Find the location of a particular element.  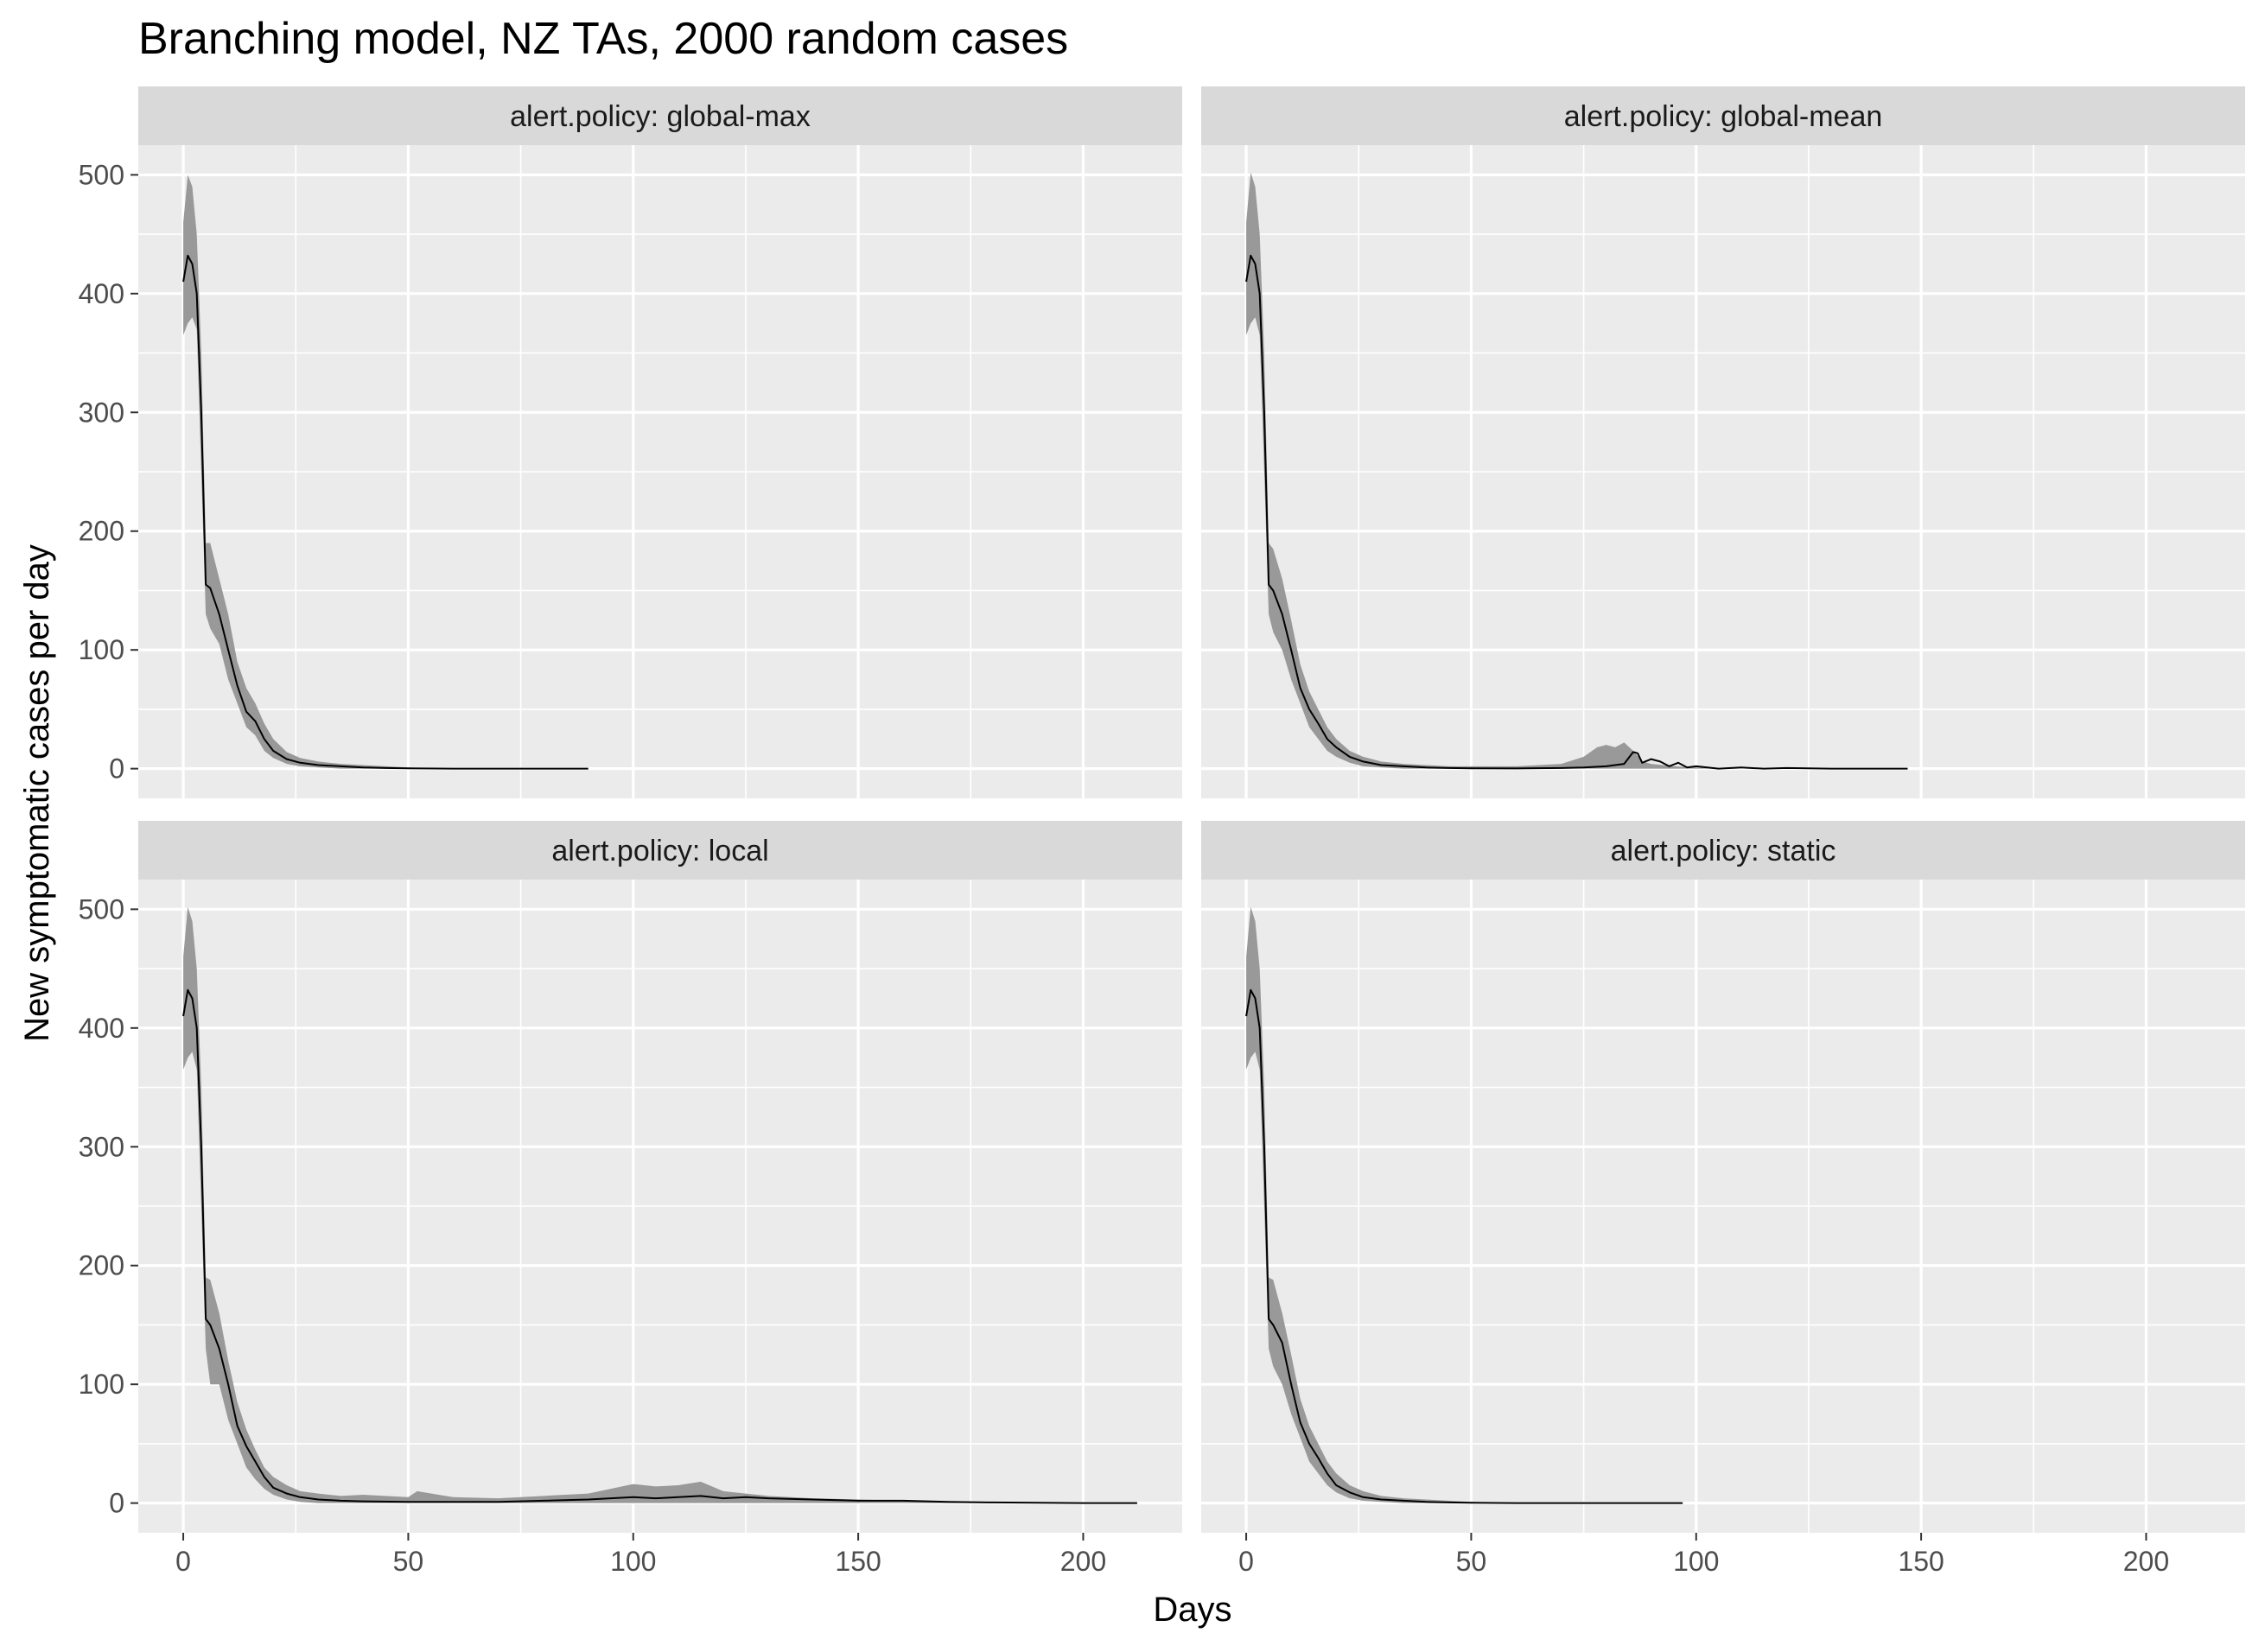

x-axis-title: Days is located at coordinates (1192, 1610).